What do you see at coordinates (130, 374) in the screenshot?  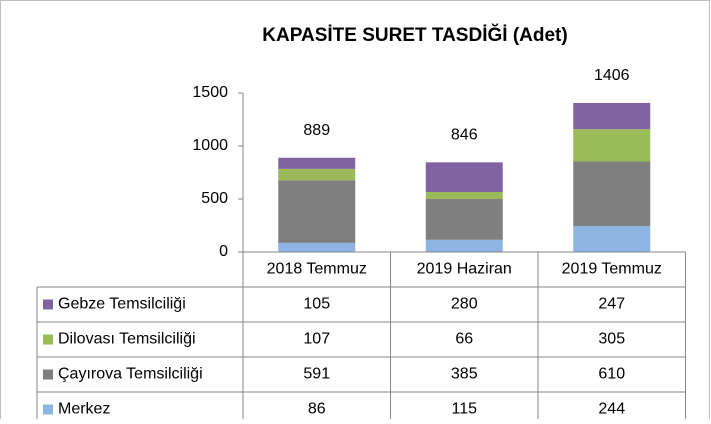 I see `legend-label: Çayırova Temsilciliği` at bounding box center [130, 374].